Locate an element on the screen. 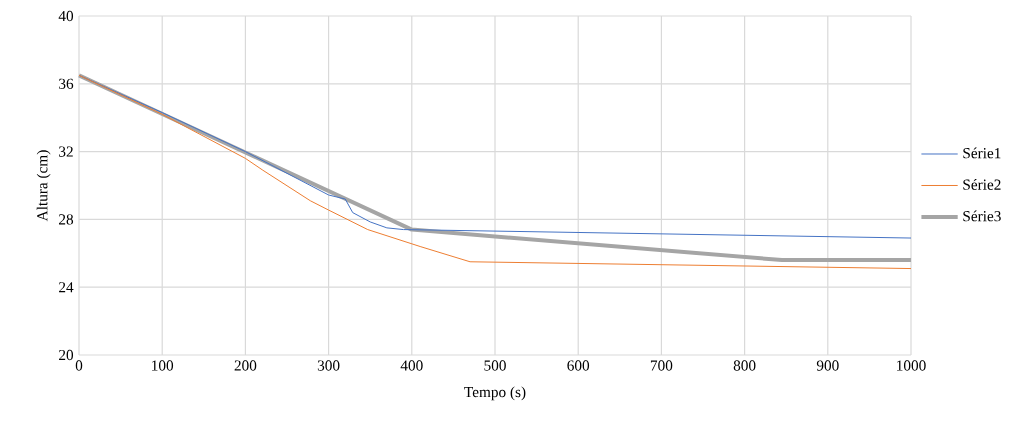 This screenshot has height=438, width=1034. y-tick-label: 32 is located at coordinates (66, 151).